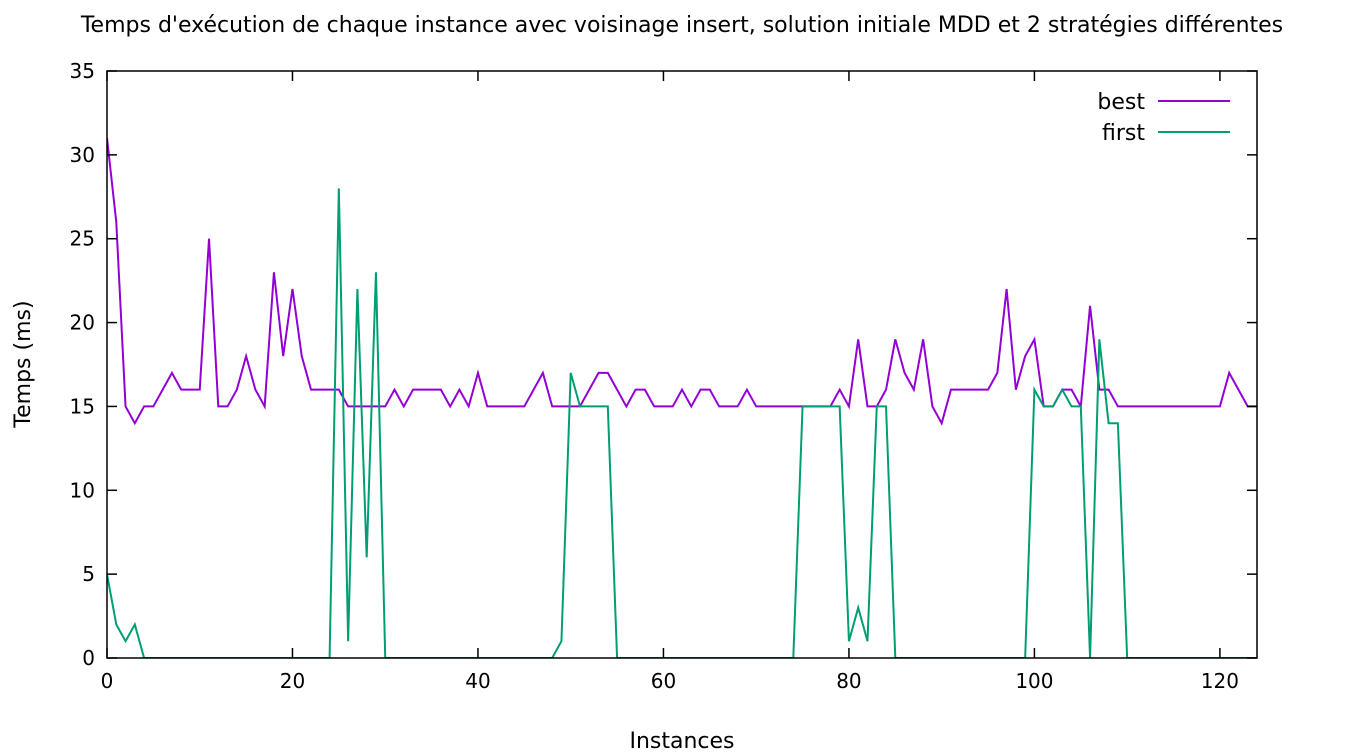 The height and width of the screenshot is (756, 1351). I want to click on x-tick-label: 40, so click(477, 681).